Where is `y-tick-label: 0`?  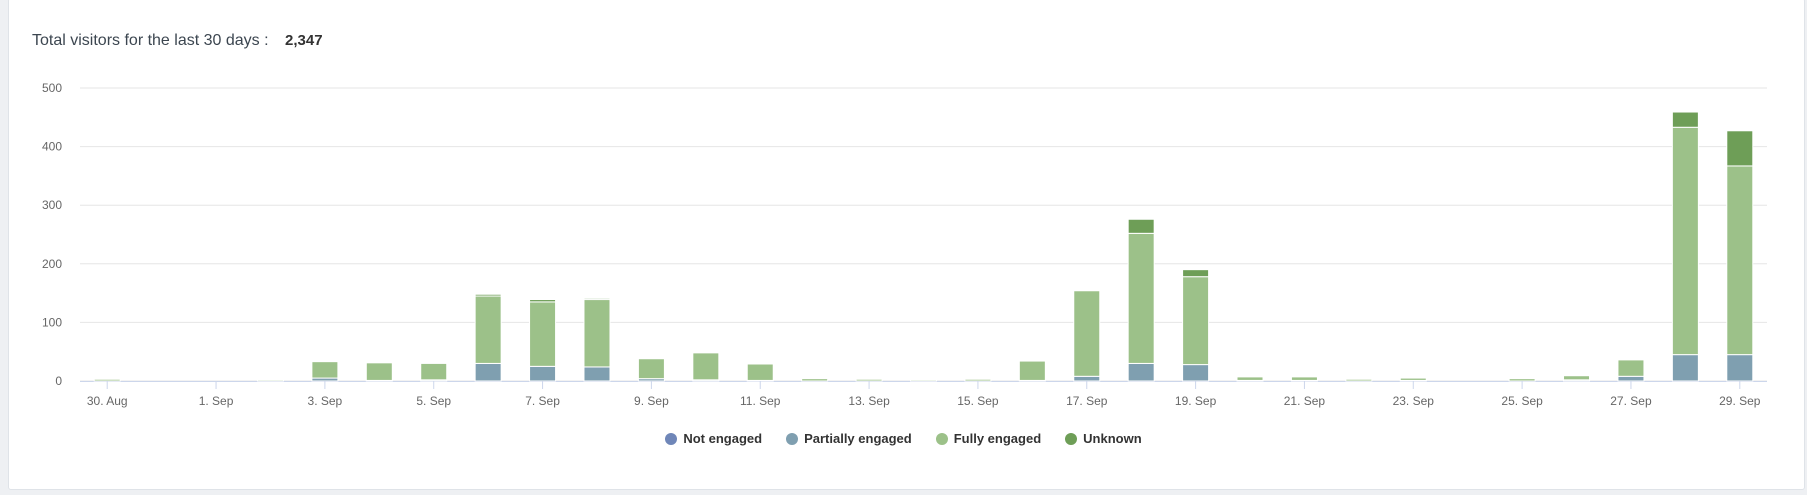 y-tick-label: 0 is located at coordinates (58, 381).